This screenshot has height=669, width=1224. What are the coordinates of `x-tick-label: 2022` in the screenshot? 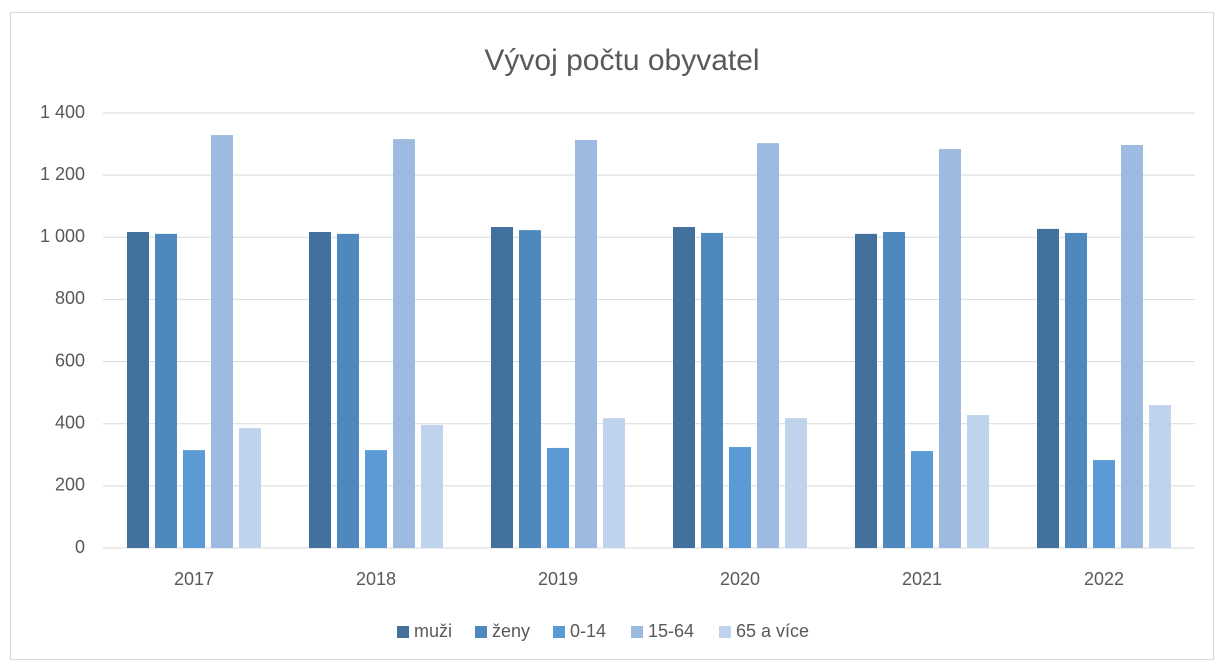 It's located at (1104, 579).